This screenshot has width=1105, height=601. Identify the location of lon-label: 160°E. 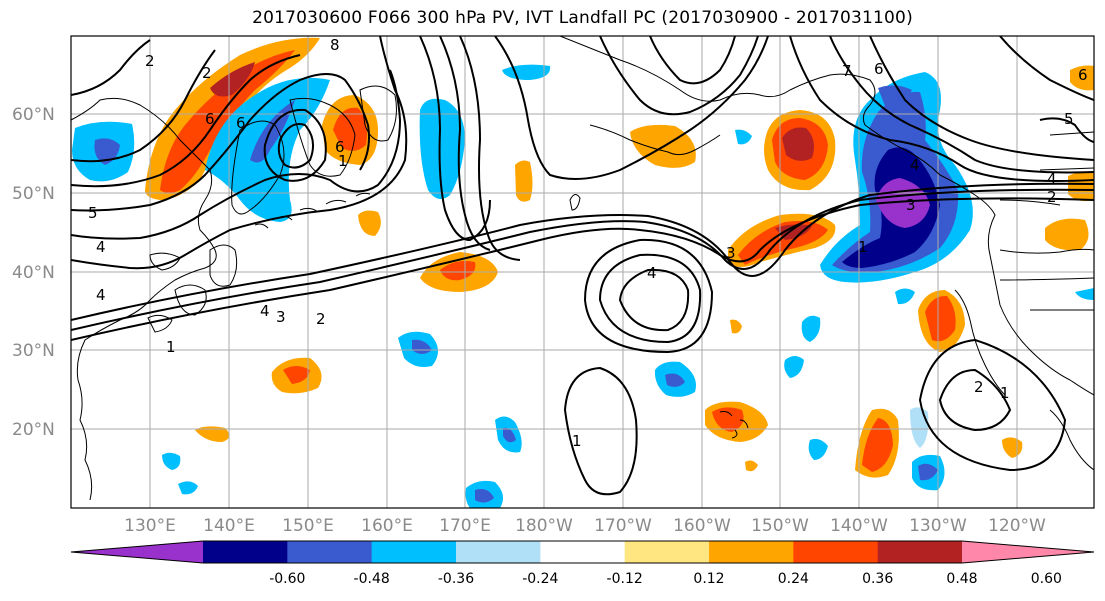
(387, 526).